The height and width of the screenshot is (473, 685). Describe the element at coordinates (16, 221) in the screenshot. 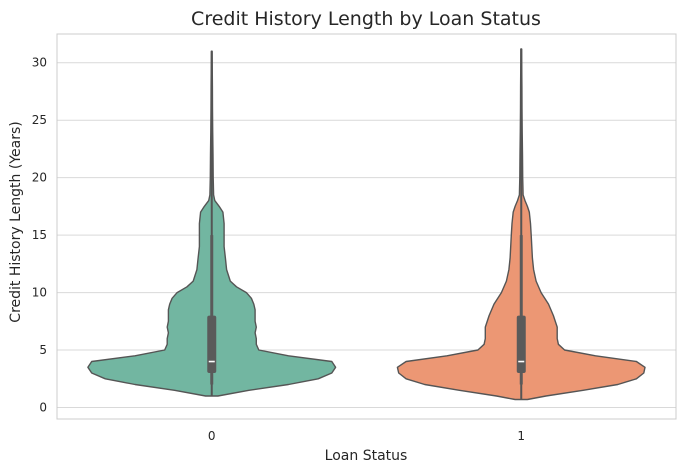

I see `y-axis-label: Credit History Length (Years)` at that location.